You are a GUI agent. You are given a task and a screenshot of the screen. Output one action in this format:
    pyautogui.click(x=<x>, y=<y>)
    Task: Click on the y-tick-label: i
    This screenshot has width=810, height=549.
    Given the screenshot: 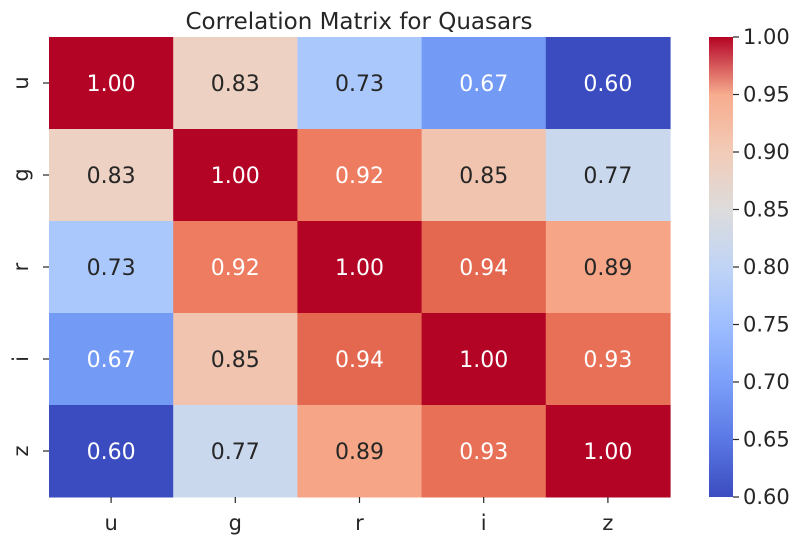 What is the action you would take?
    pyautogui.click(x=21, y=359)
    